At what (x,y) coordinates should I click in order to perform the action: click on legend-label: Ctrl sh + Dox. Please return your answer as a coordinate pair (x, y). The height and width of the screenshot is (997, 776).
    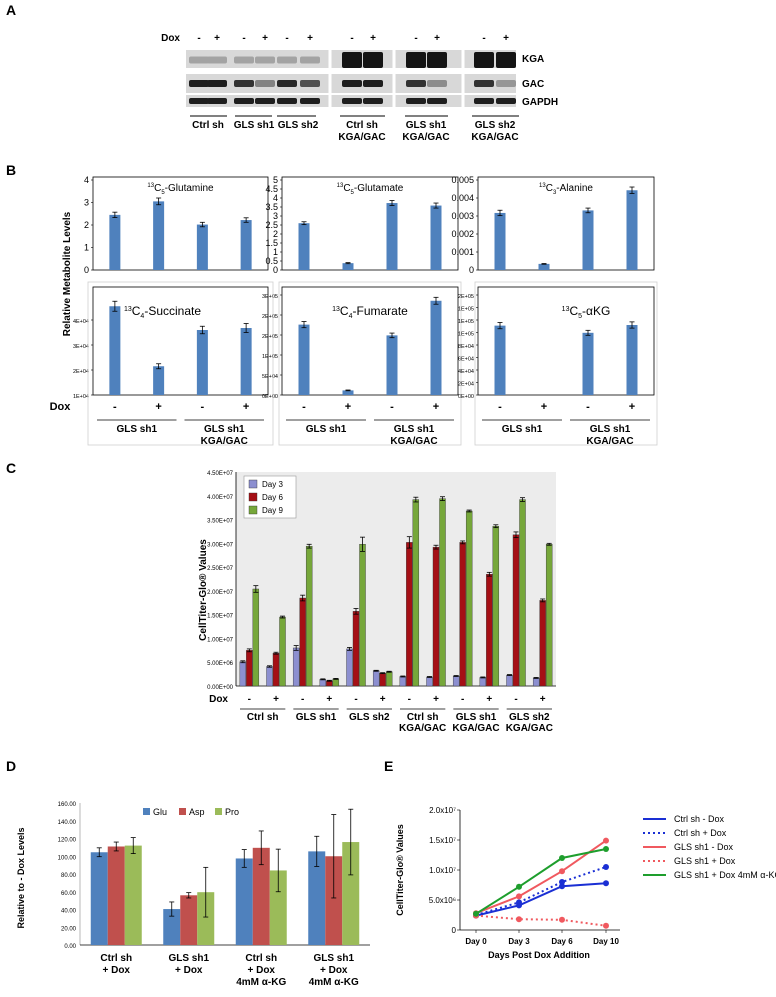
    Looking at the image, I should click on (700, 833).